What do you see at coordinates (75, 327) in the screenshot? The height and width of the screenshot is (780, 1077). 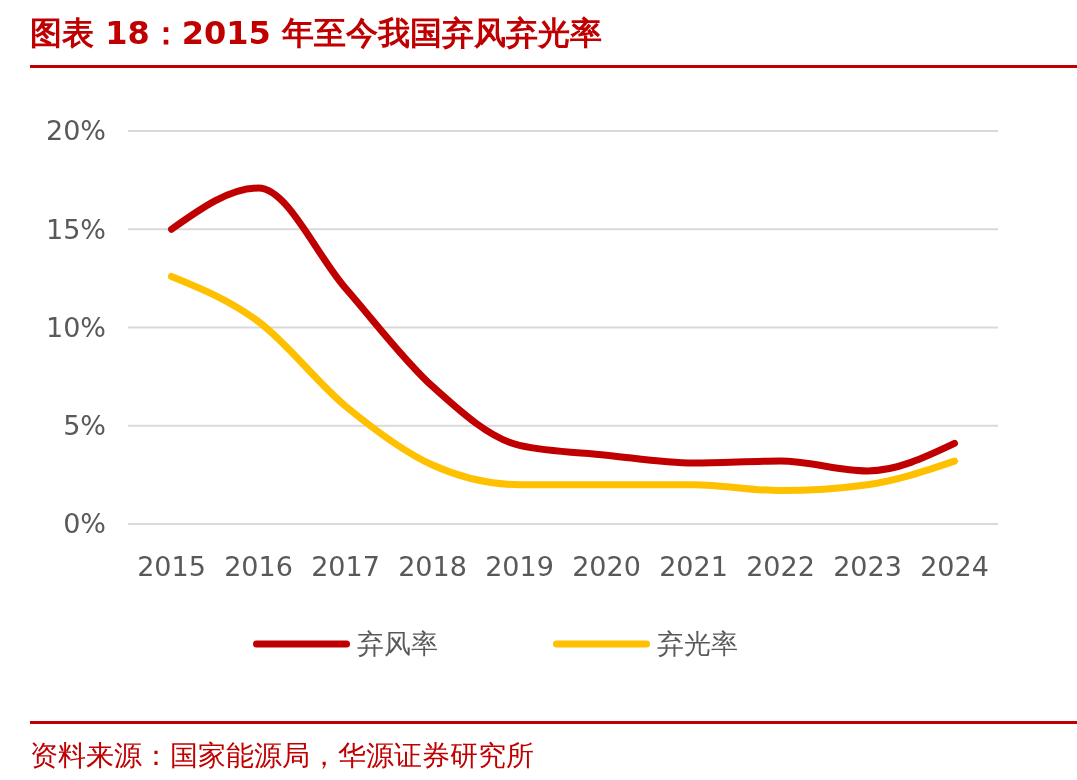 I see `y-tick-label: 10%` at bounding box center [75, 327].